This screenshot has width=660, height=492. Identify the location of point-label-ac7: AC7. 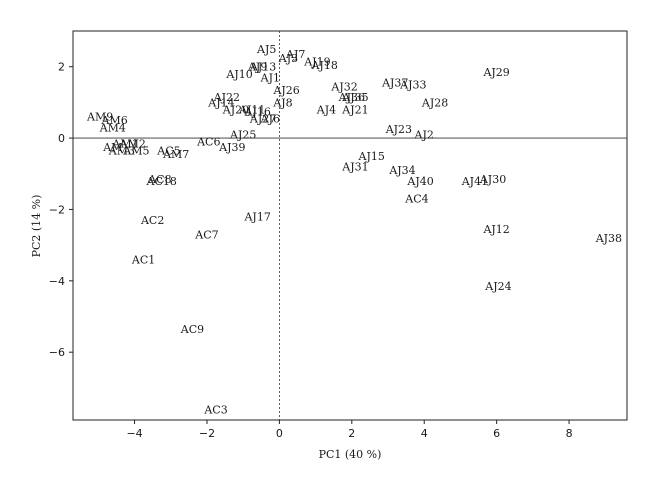
(206, 234).